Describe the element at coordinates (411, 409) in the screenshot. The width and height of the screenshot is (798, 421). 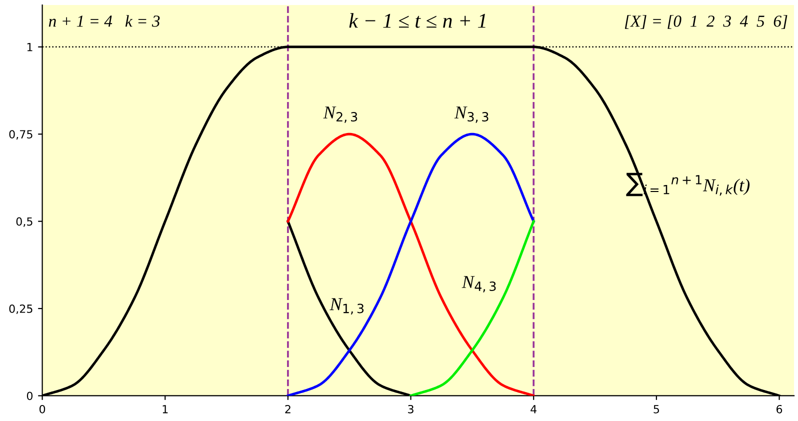
I see `x-tick-label: 3` at that location.